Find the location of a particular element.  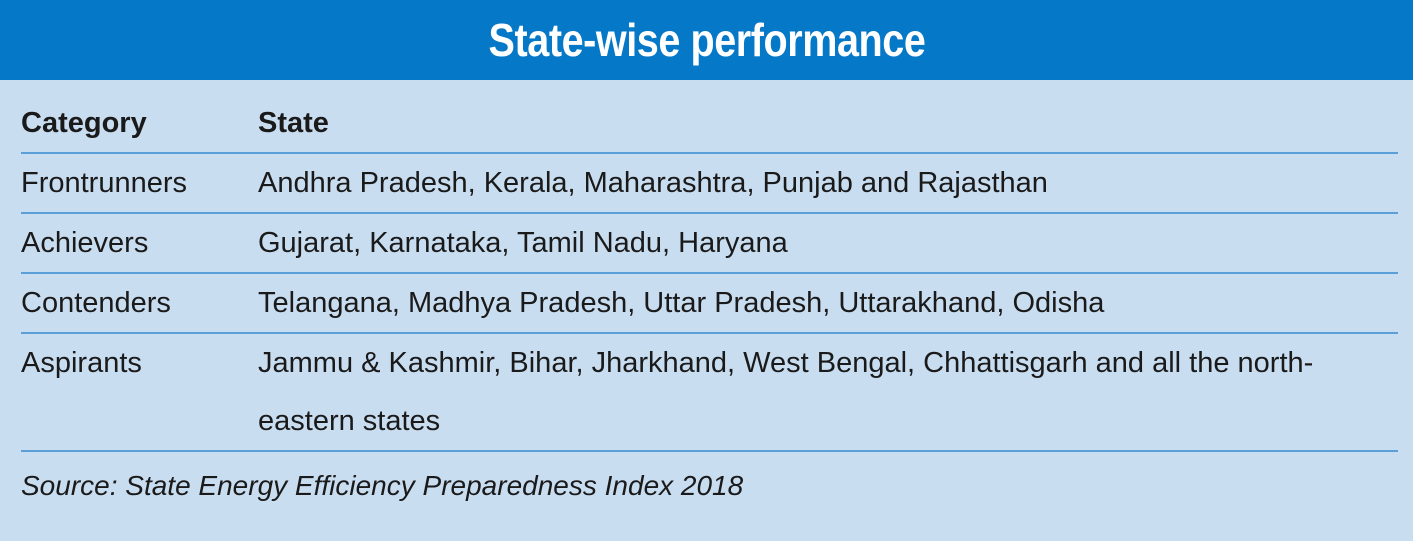

panel-title: State-wise performance is located at coordinates (706, 40).